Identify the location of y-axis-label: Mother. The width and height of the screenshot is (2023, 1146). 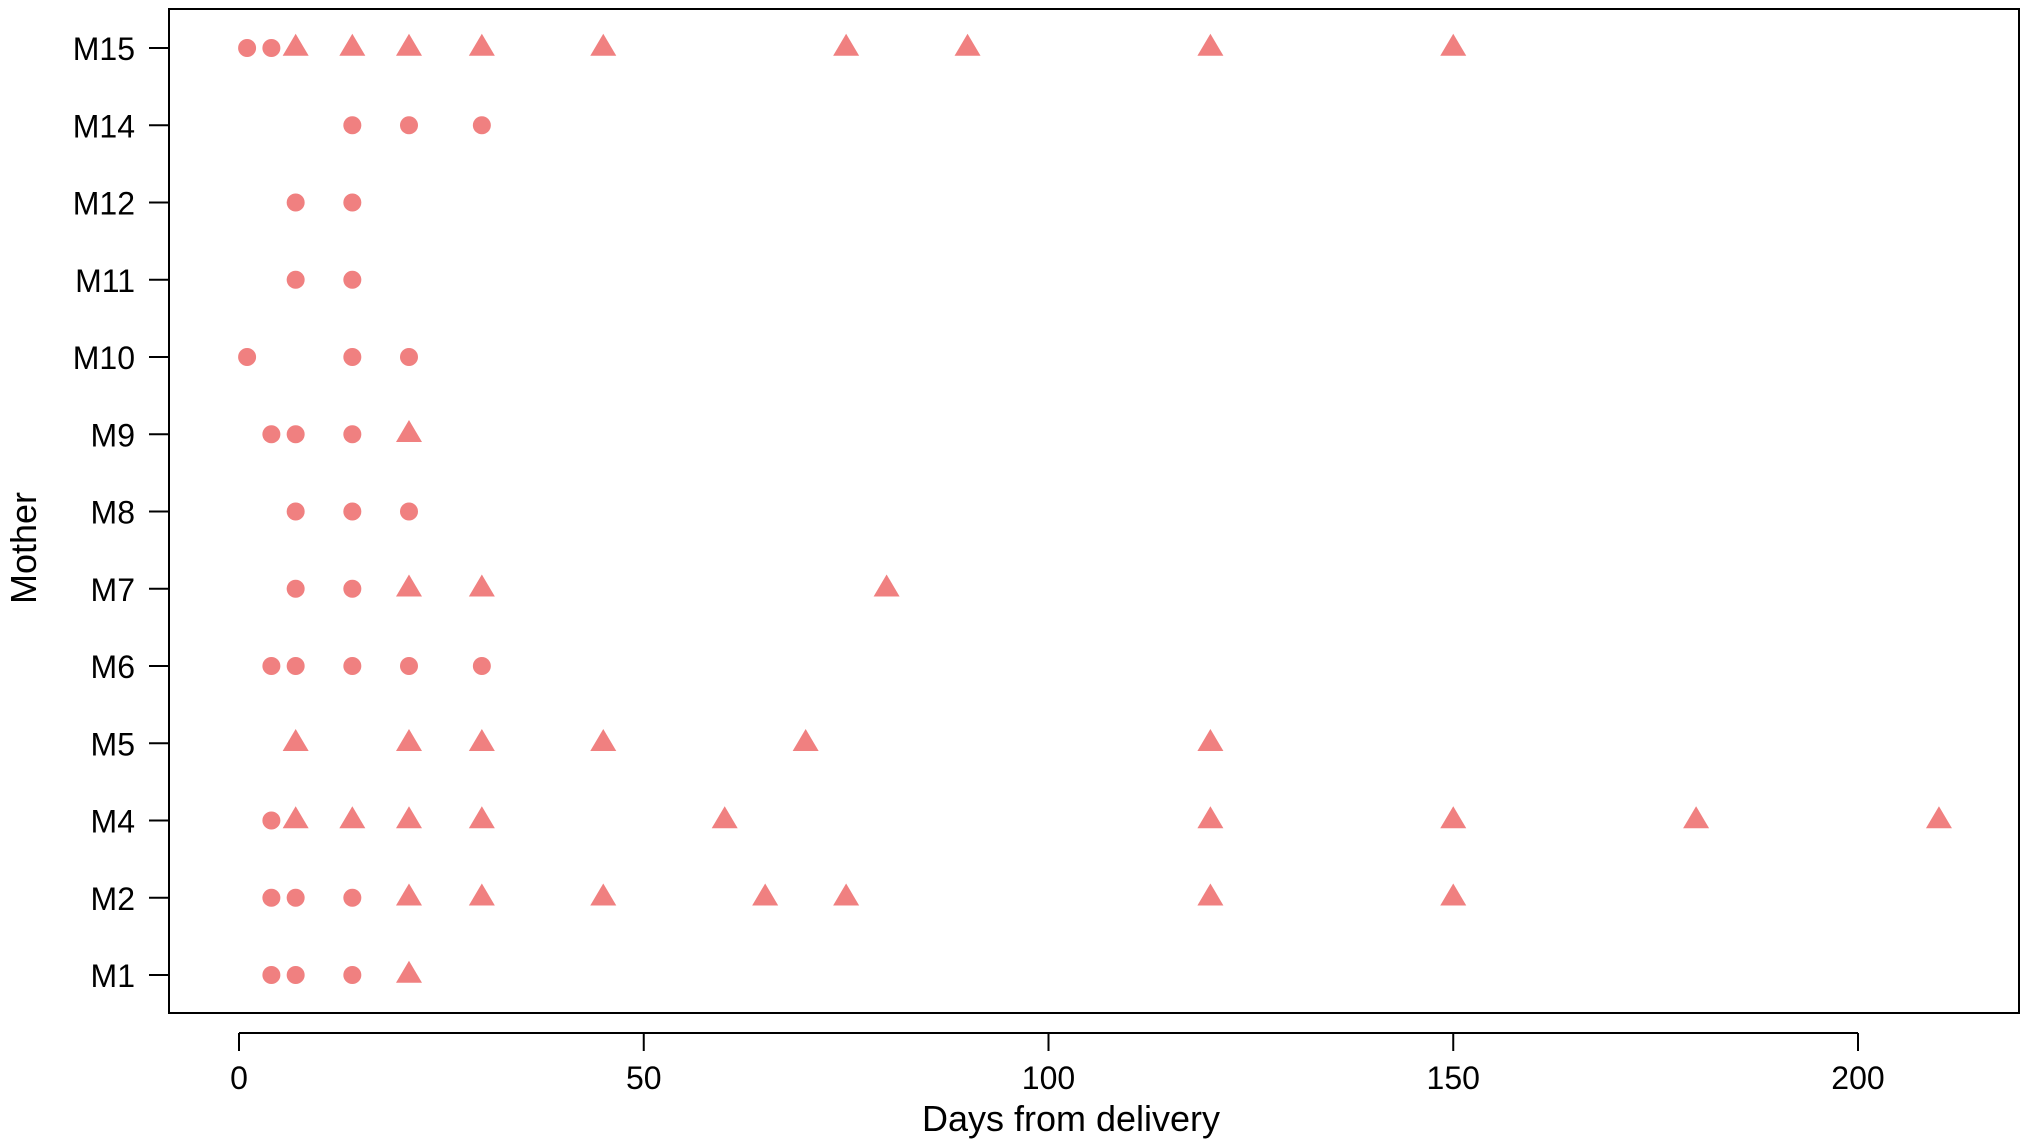
(23, 548).